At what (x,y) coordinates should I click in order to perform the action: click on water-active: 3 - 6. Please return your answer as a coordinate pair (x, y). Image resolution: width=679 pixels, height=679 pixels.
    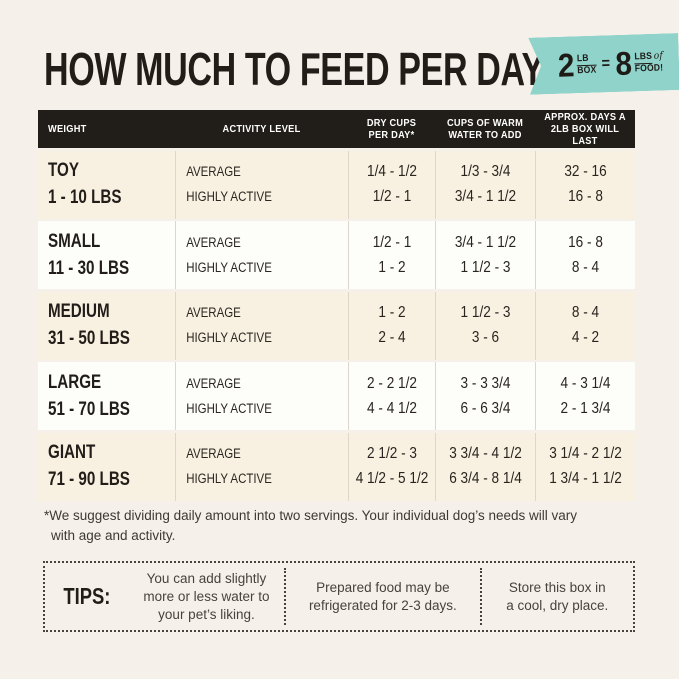
    Looking at the image, I should click on (485, 337).